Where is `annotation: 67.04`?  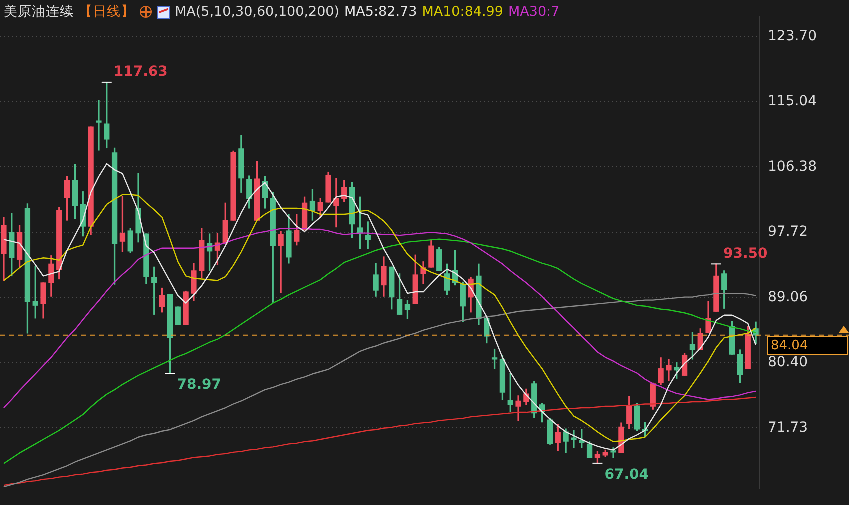
annotation: 67.04 is located at coordinates (627, 475).